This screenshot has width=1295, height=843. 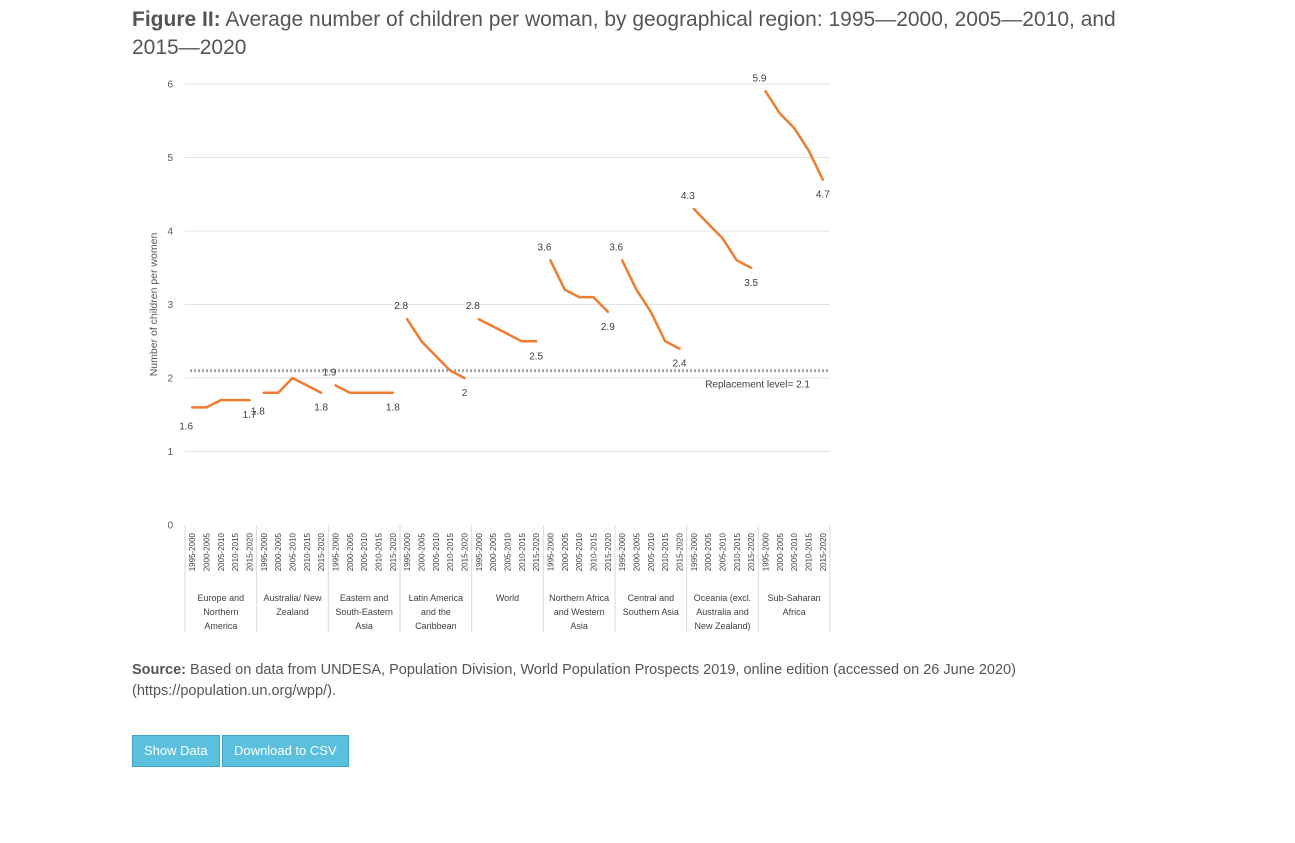 I want to click on group-label: Latin America, so click(x=436, y=598).